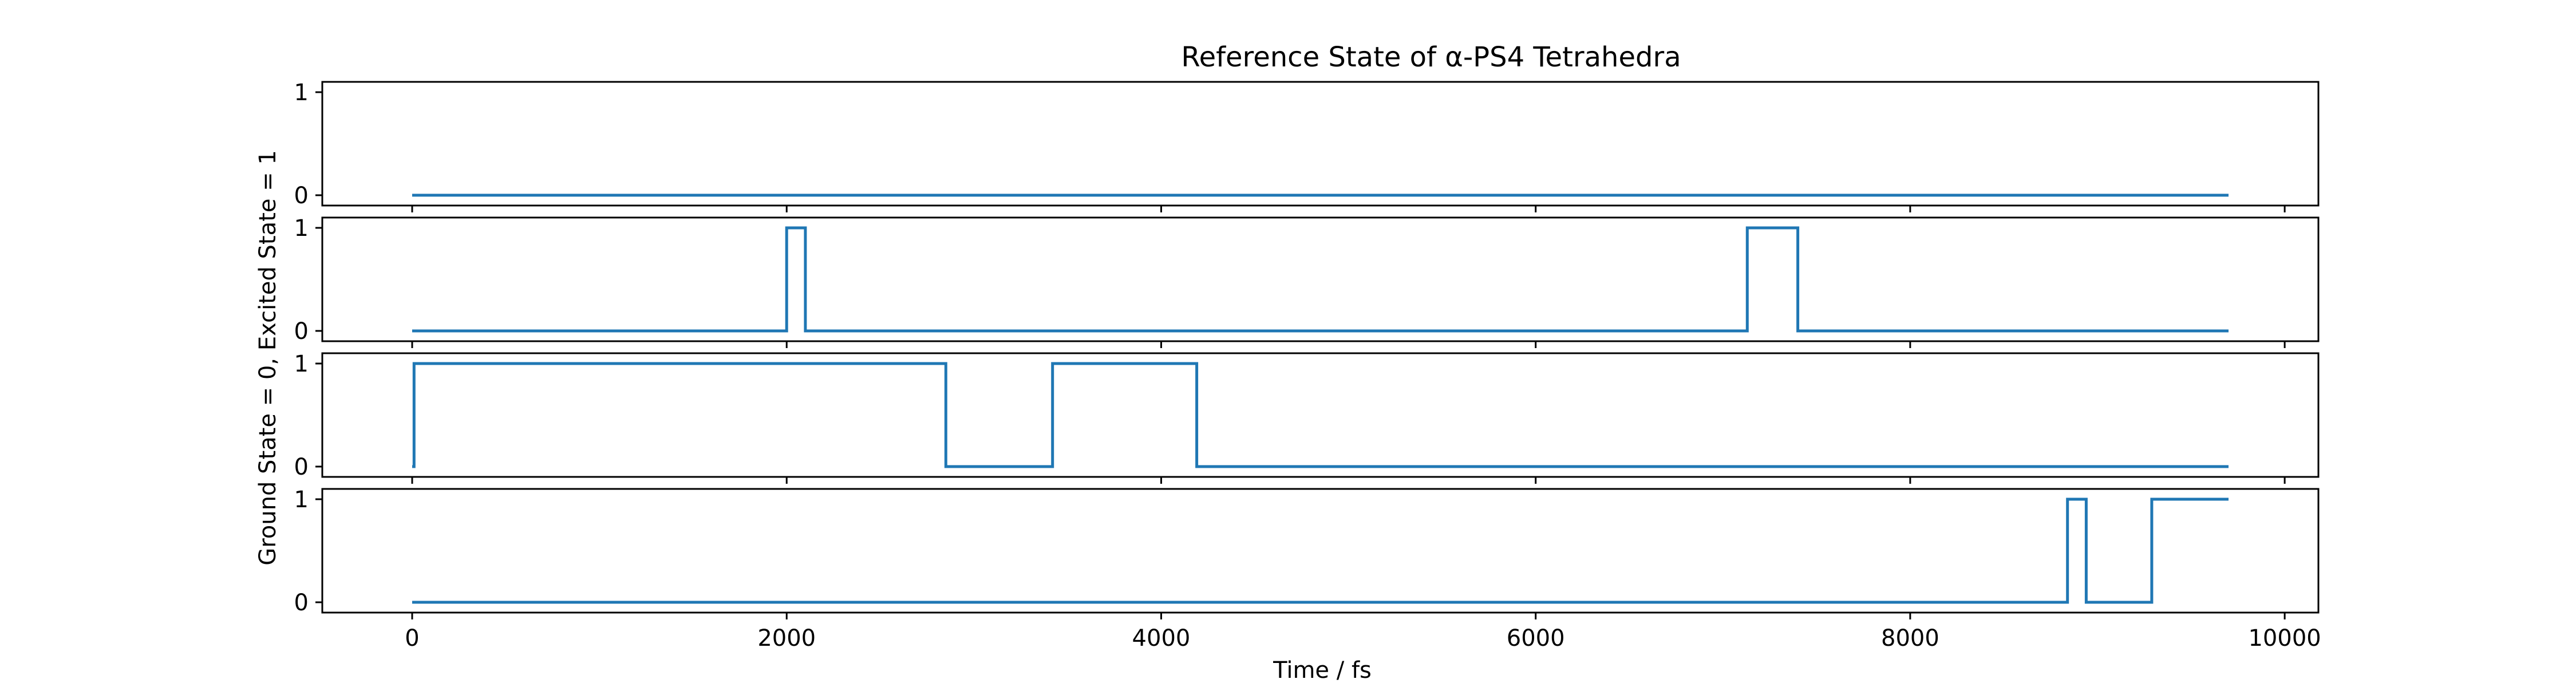 This screenshot has height=687, width=2576. I want to click on x-tick-label: 8000, so click(1910, 639).